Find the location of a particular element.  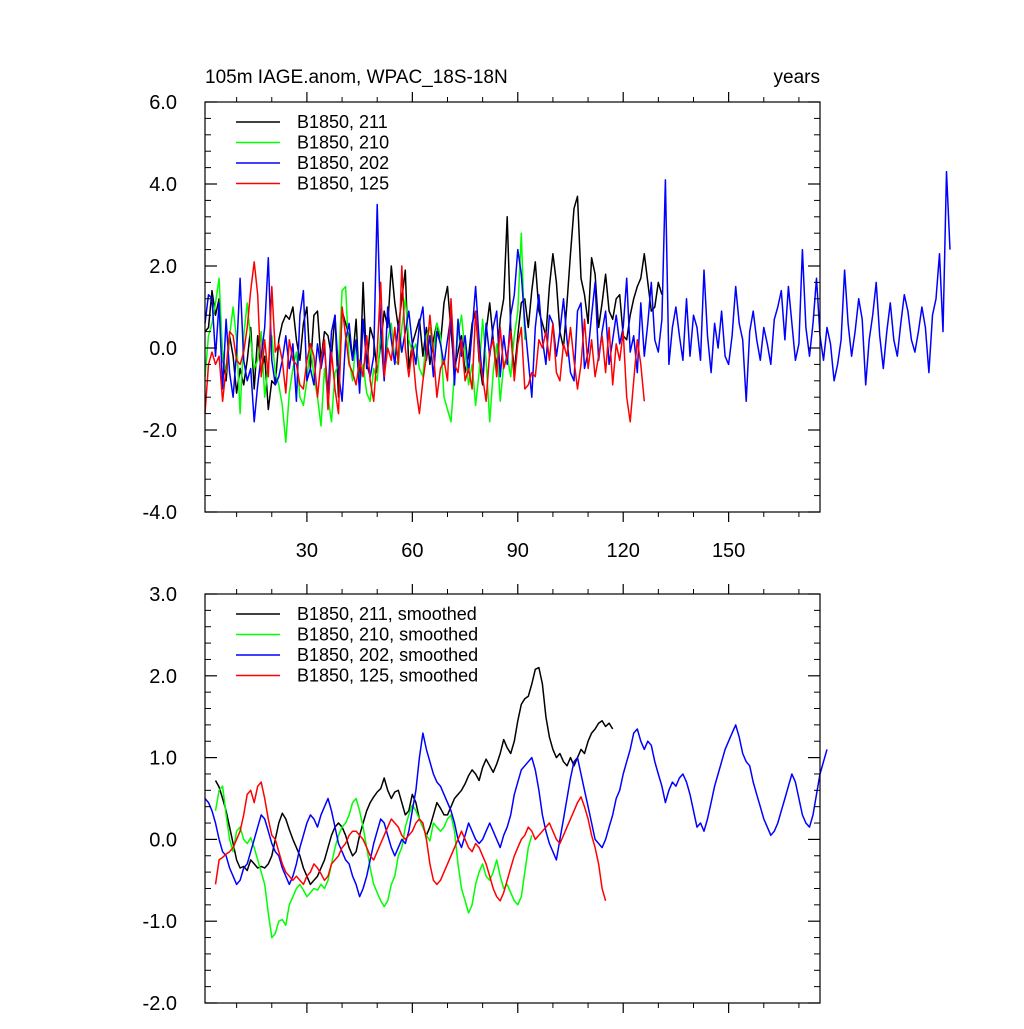

top-y-tick-label: 4.0 is located at coordinates (163, 185).